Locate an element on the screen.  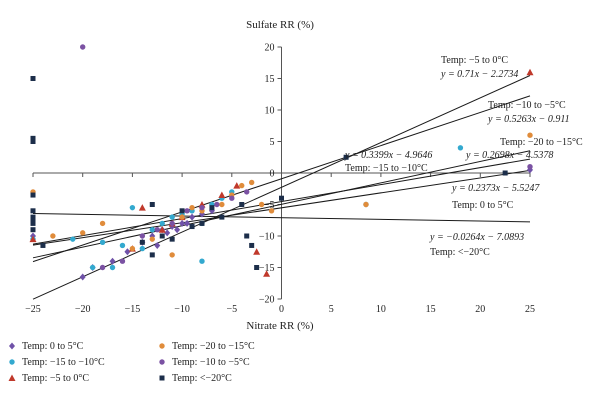
trend-label-minus10-minus5: Temp: −10 to −5°C is located at coordinates (527, 105).